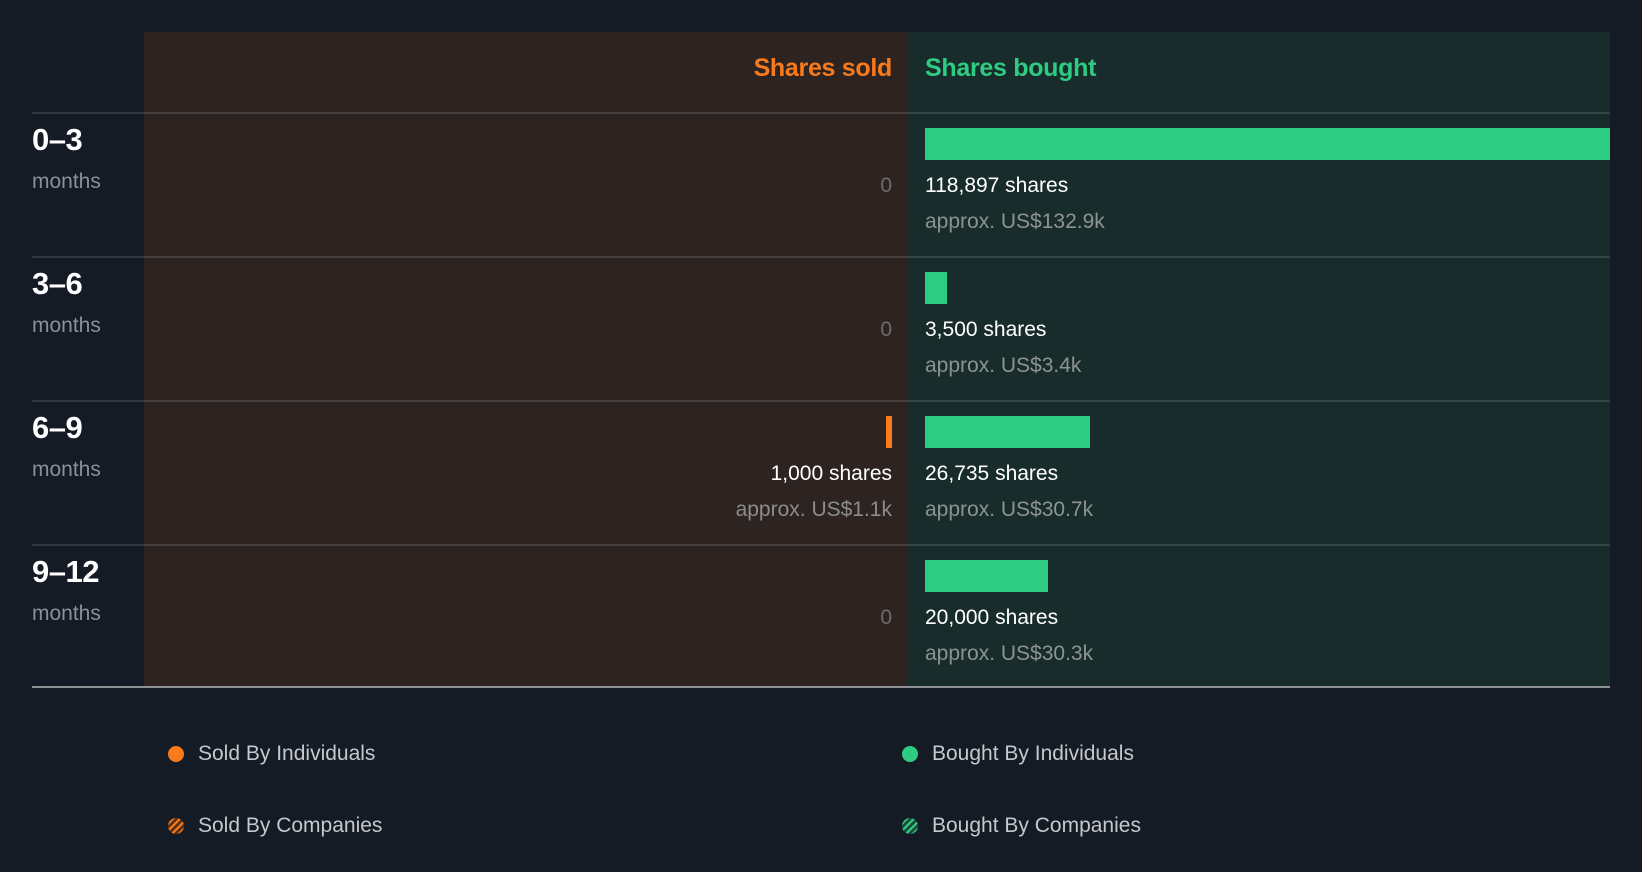 The image size is (1642, 872). I want to click on sold-approx-value: approx. US$1.1k, so click(813, 509).